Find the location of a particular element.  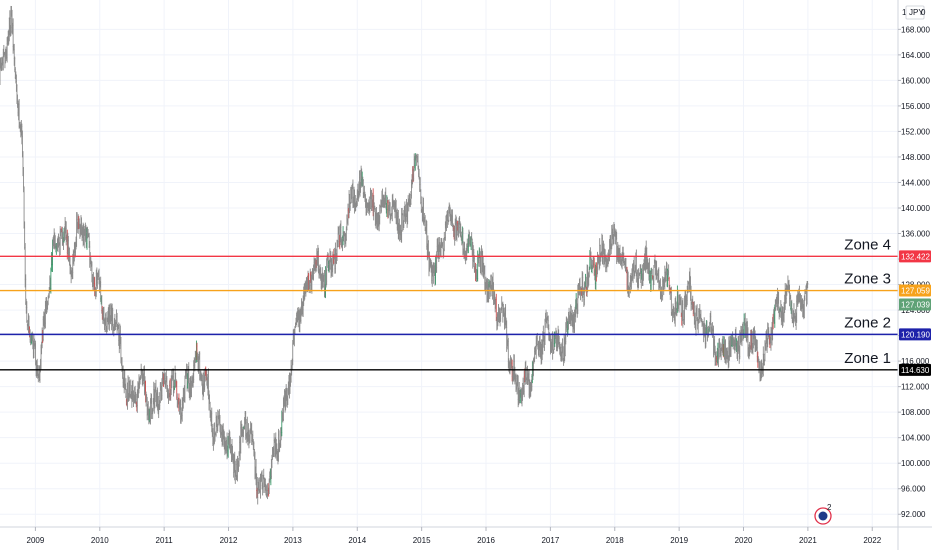

time-tick-label: 2010 is located at coordinates (100, 540).